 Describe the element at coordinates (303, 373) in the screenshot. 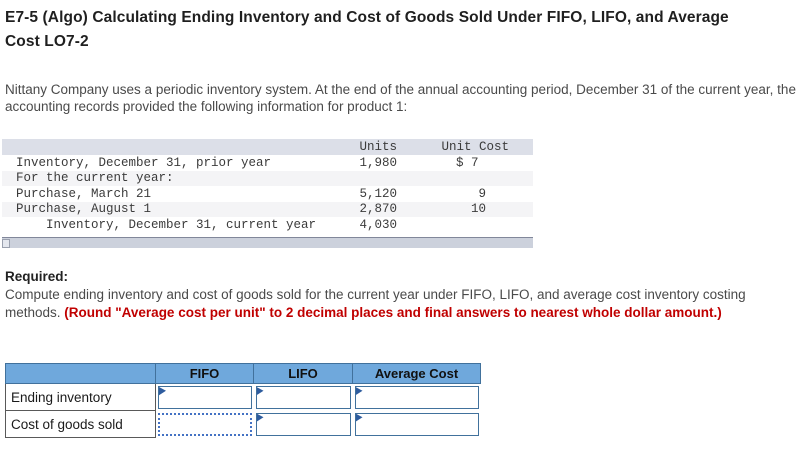

I see `lifo-column-header: LIFO` at that location.